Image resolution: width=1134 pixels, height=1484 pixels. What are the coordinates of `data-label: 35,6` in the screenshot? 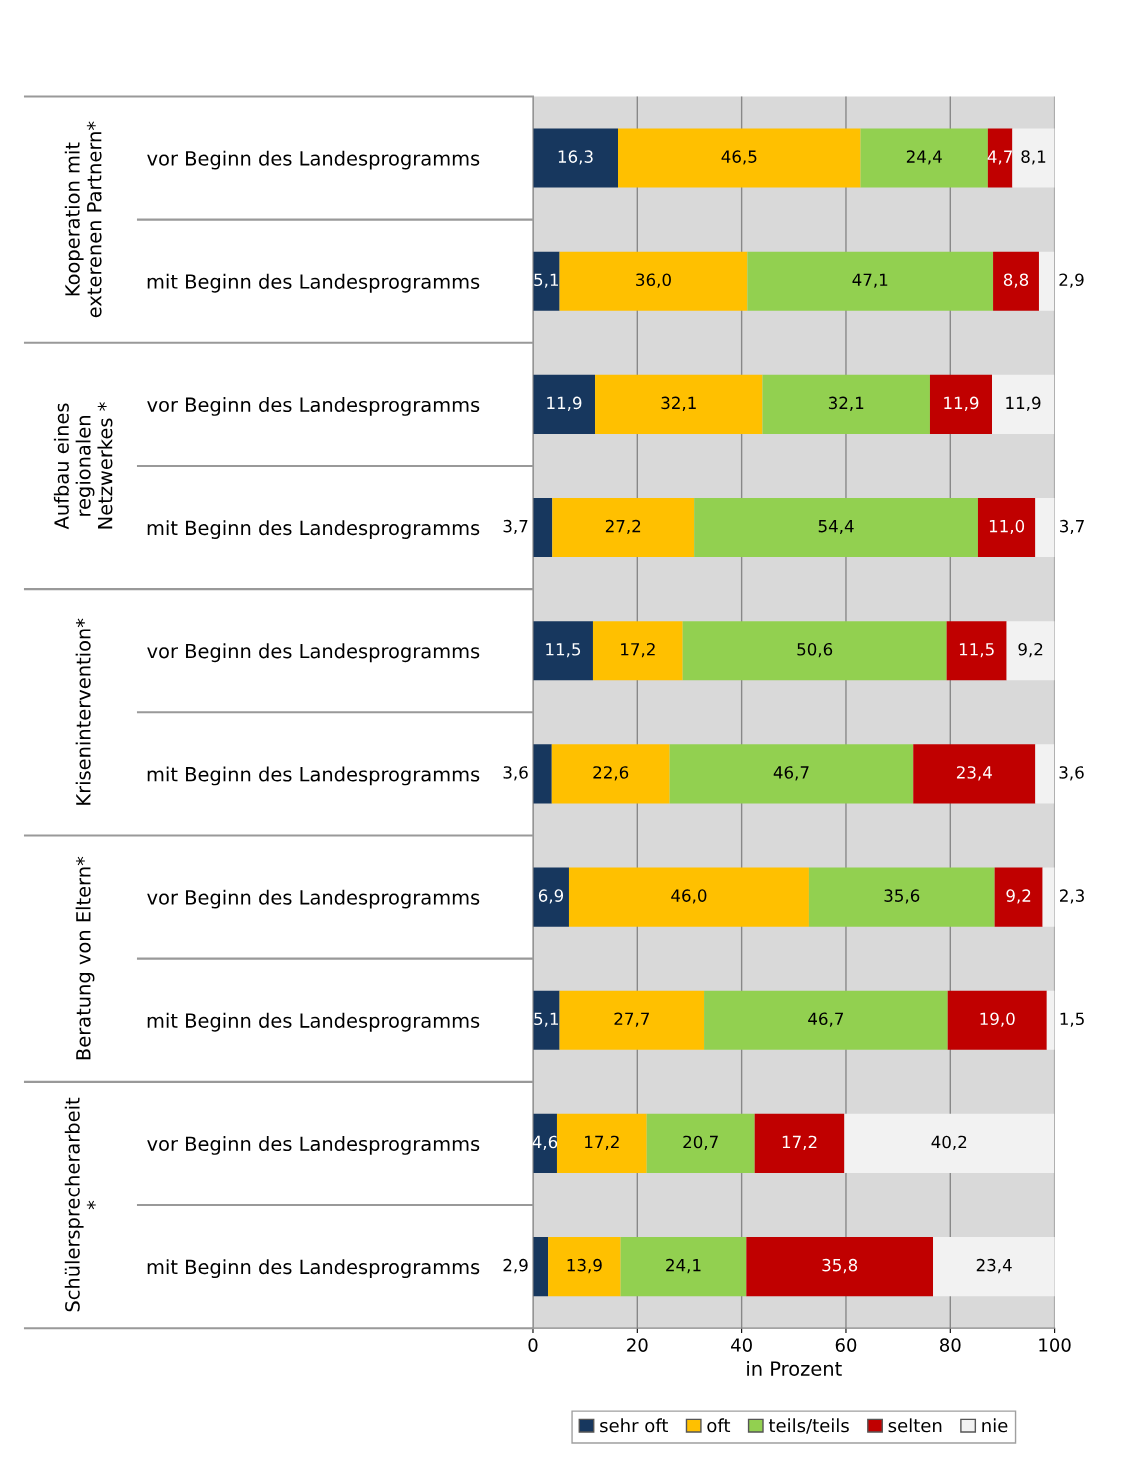 It's located at (902, 896).